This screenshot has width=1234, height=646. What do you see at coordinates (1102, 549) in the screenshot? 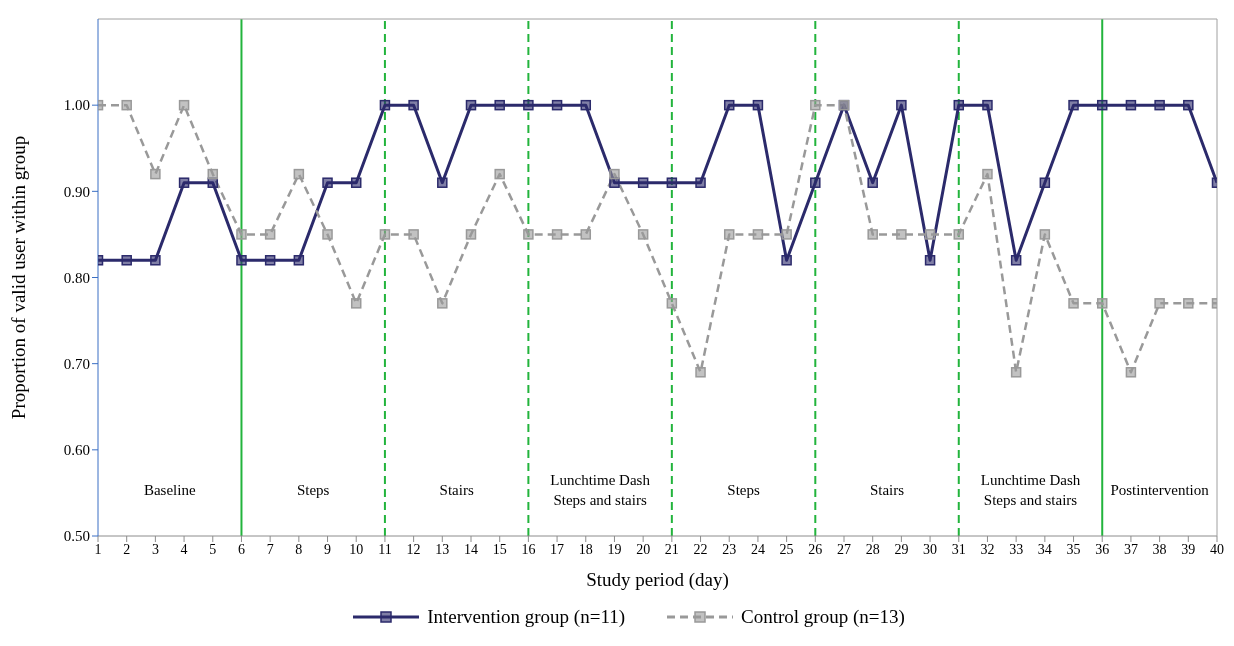
I see `x-tick-label: 36` at bounding box center [1102, 549].